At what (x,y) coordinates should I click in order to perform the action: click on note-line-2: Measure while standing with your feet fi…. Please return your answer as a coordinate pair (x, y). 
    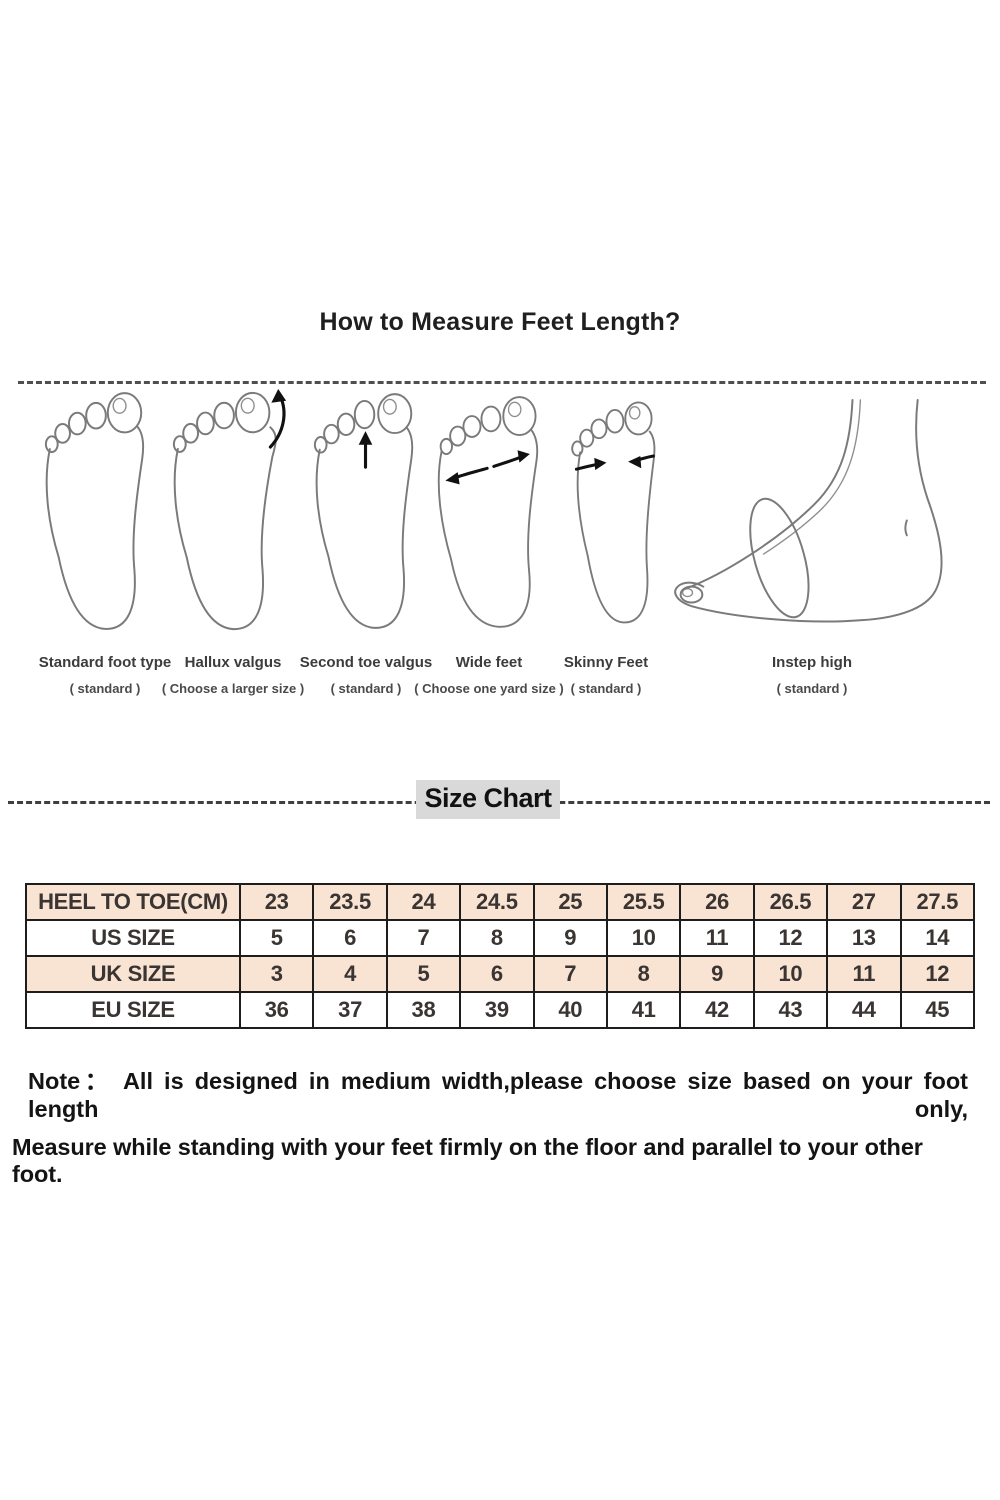
    Looking at the image, I should click on (467, 1160).